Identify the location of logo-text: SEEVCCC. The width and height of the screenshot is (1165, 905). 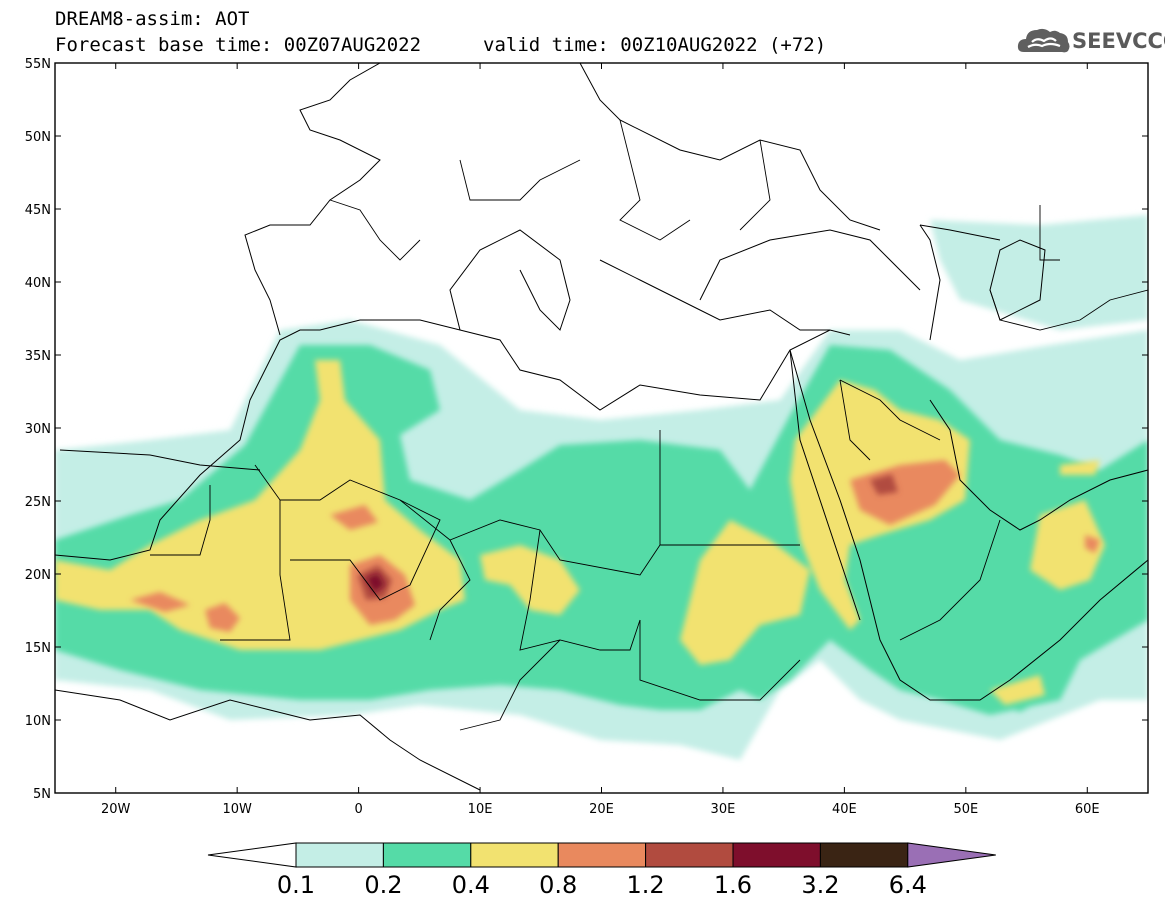
(1118, 41).